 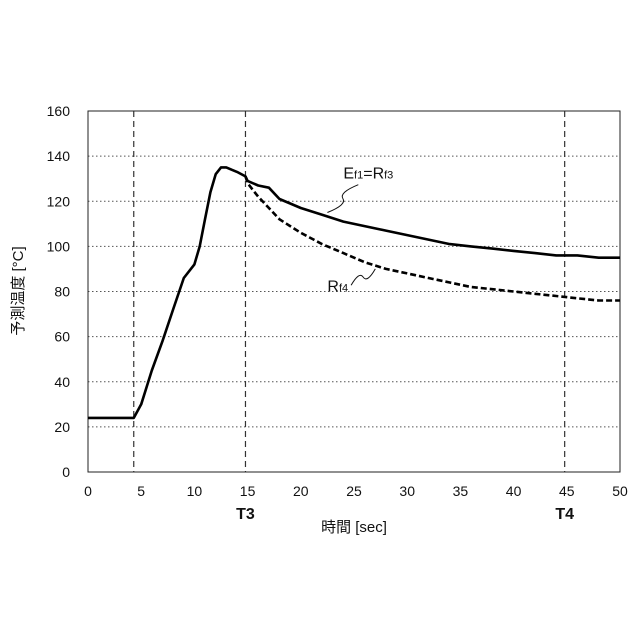 What do you see at coordinates (195, 491) in the screenshot?
I see `x-tick-label: 10` at bounding box center [195, 491].